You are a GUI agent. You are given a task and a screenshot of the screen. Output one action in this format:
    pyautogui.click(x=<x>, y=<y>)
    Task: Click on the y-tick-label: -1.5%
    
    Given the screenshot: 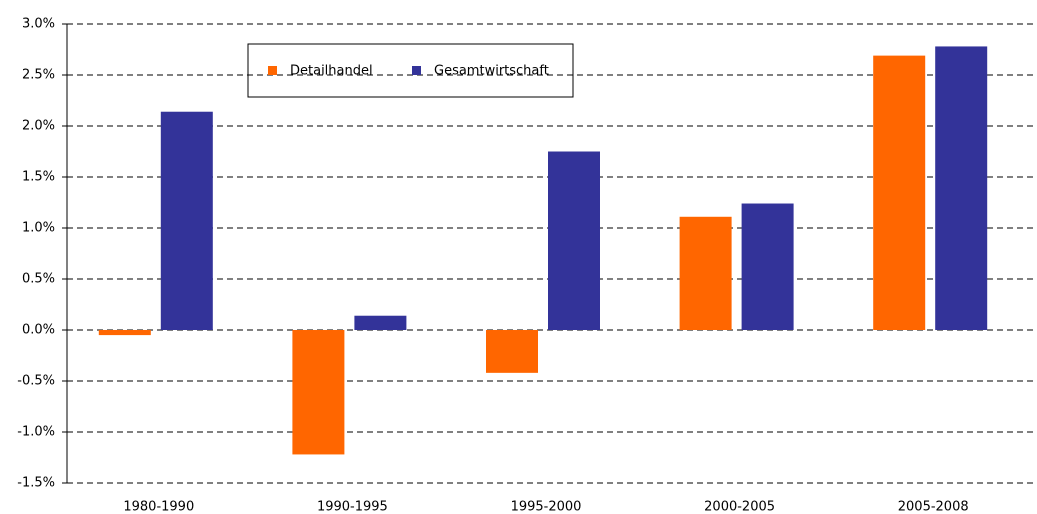 What is the action you would take?
    pyautogui.click(x=36, y=483)
    